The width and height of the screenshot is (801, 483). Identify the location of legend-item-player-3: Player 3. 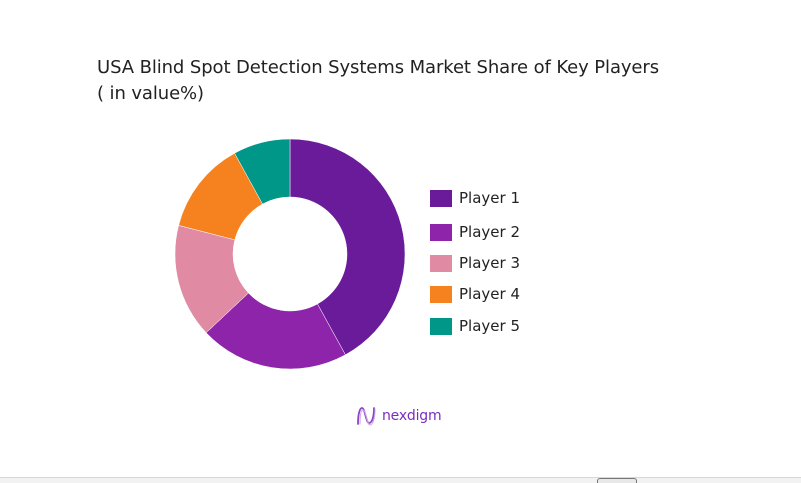
(475, 263).